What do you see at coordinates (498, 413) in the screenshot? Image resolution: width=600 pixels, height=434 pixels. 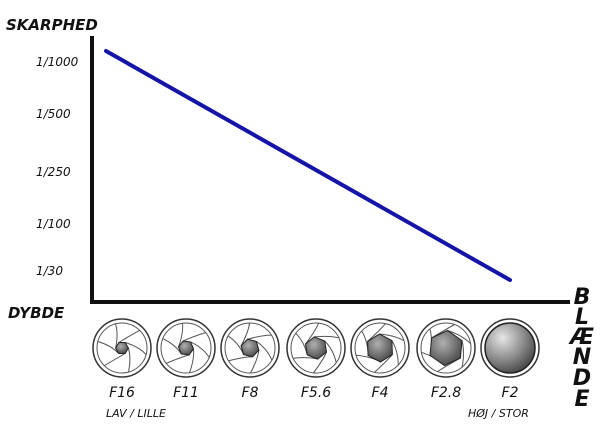 I see `x-end-label-right: HØJ / STOR` at bounding box center [498, 413].